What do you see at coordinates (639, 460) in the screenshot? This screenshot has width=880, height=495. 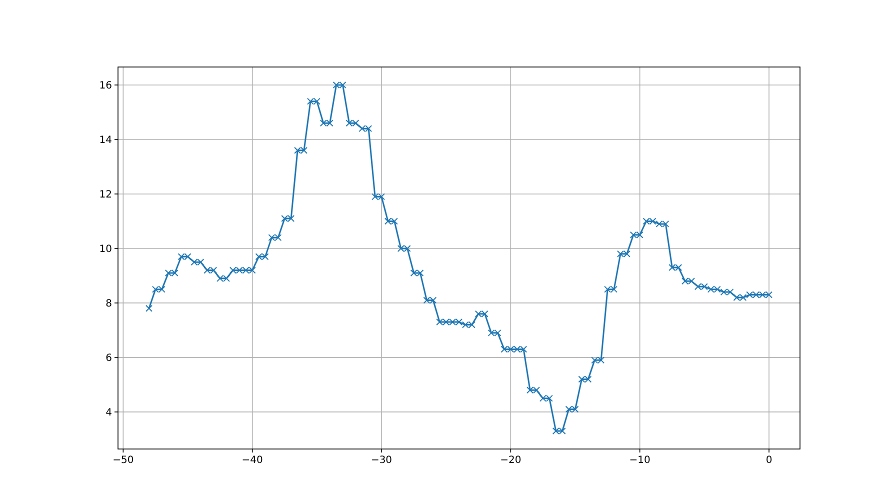 I see `x-tick-label: −10` at bounding box center [639, 460].